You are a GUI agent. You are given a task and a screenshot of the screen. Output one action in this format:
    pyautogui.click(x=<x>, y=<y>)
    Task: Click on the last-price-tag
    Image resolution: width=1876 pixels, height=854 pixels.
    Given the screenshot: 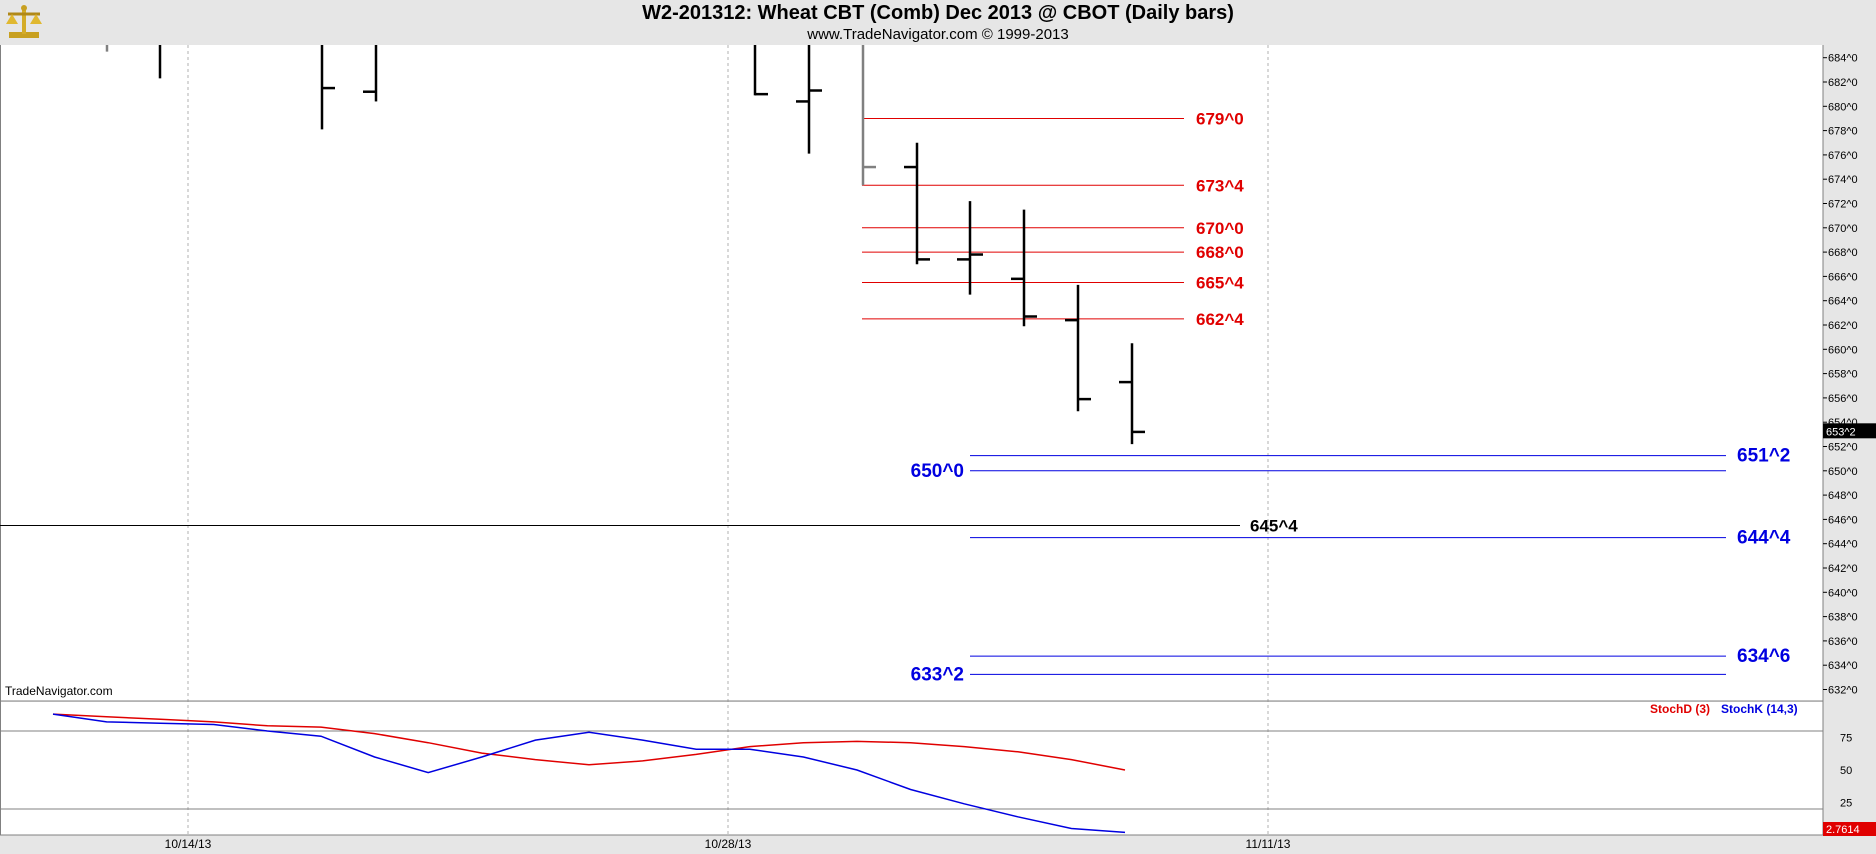 What is the action you would take?
    pyautogui.click(x=1849, y=431)
    